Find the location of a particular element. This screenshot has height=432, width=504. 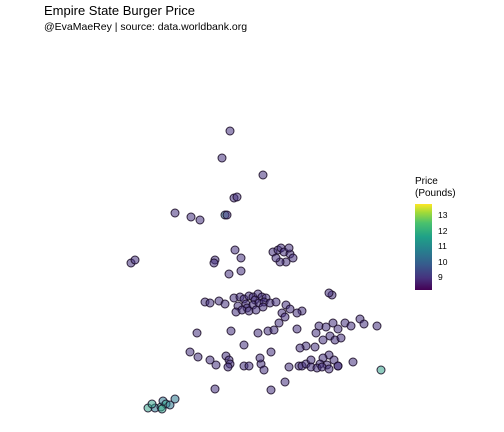

legend-label-10: 10 is located at coordinates (443, 262).